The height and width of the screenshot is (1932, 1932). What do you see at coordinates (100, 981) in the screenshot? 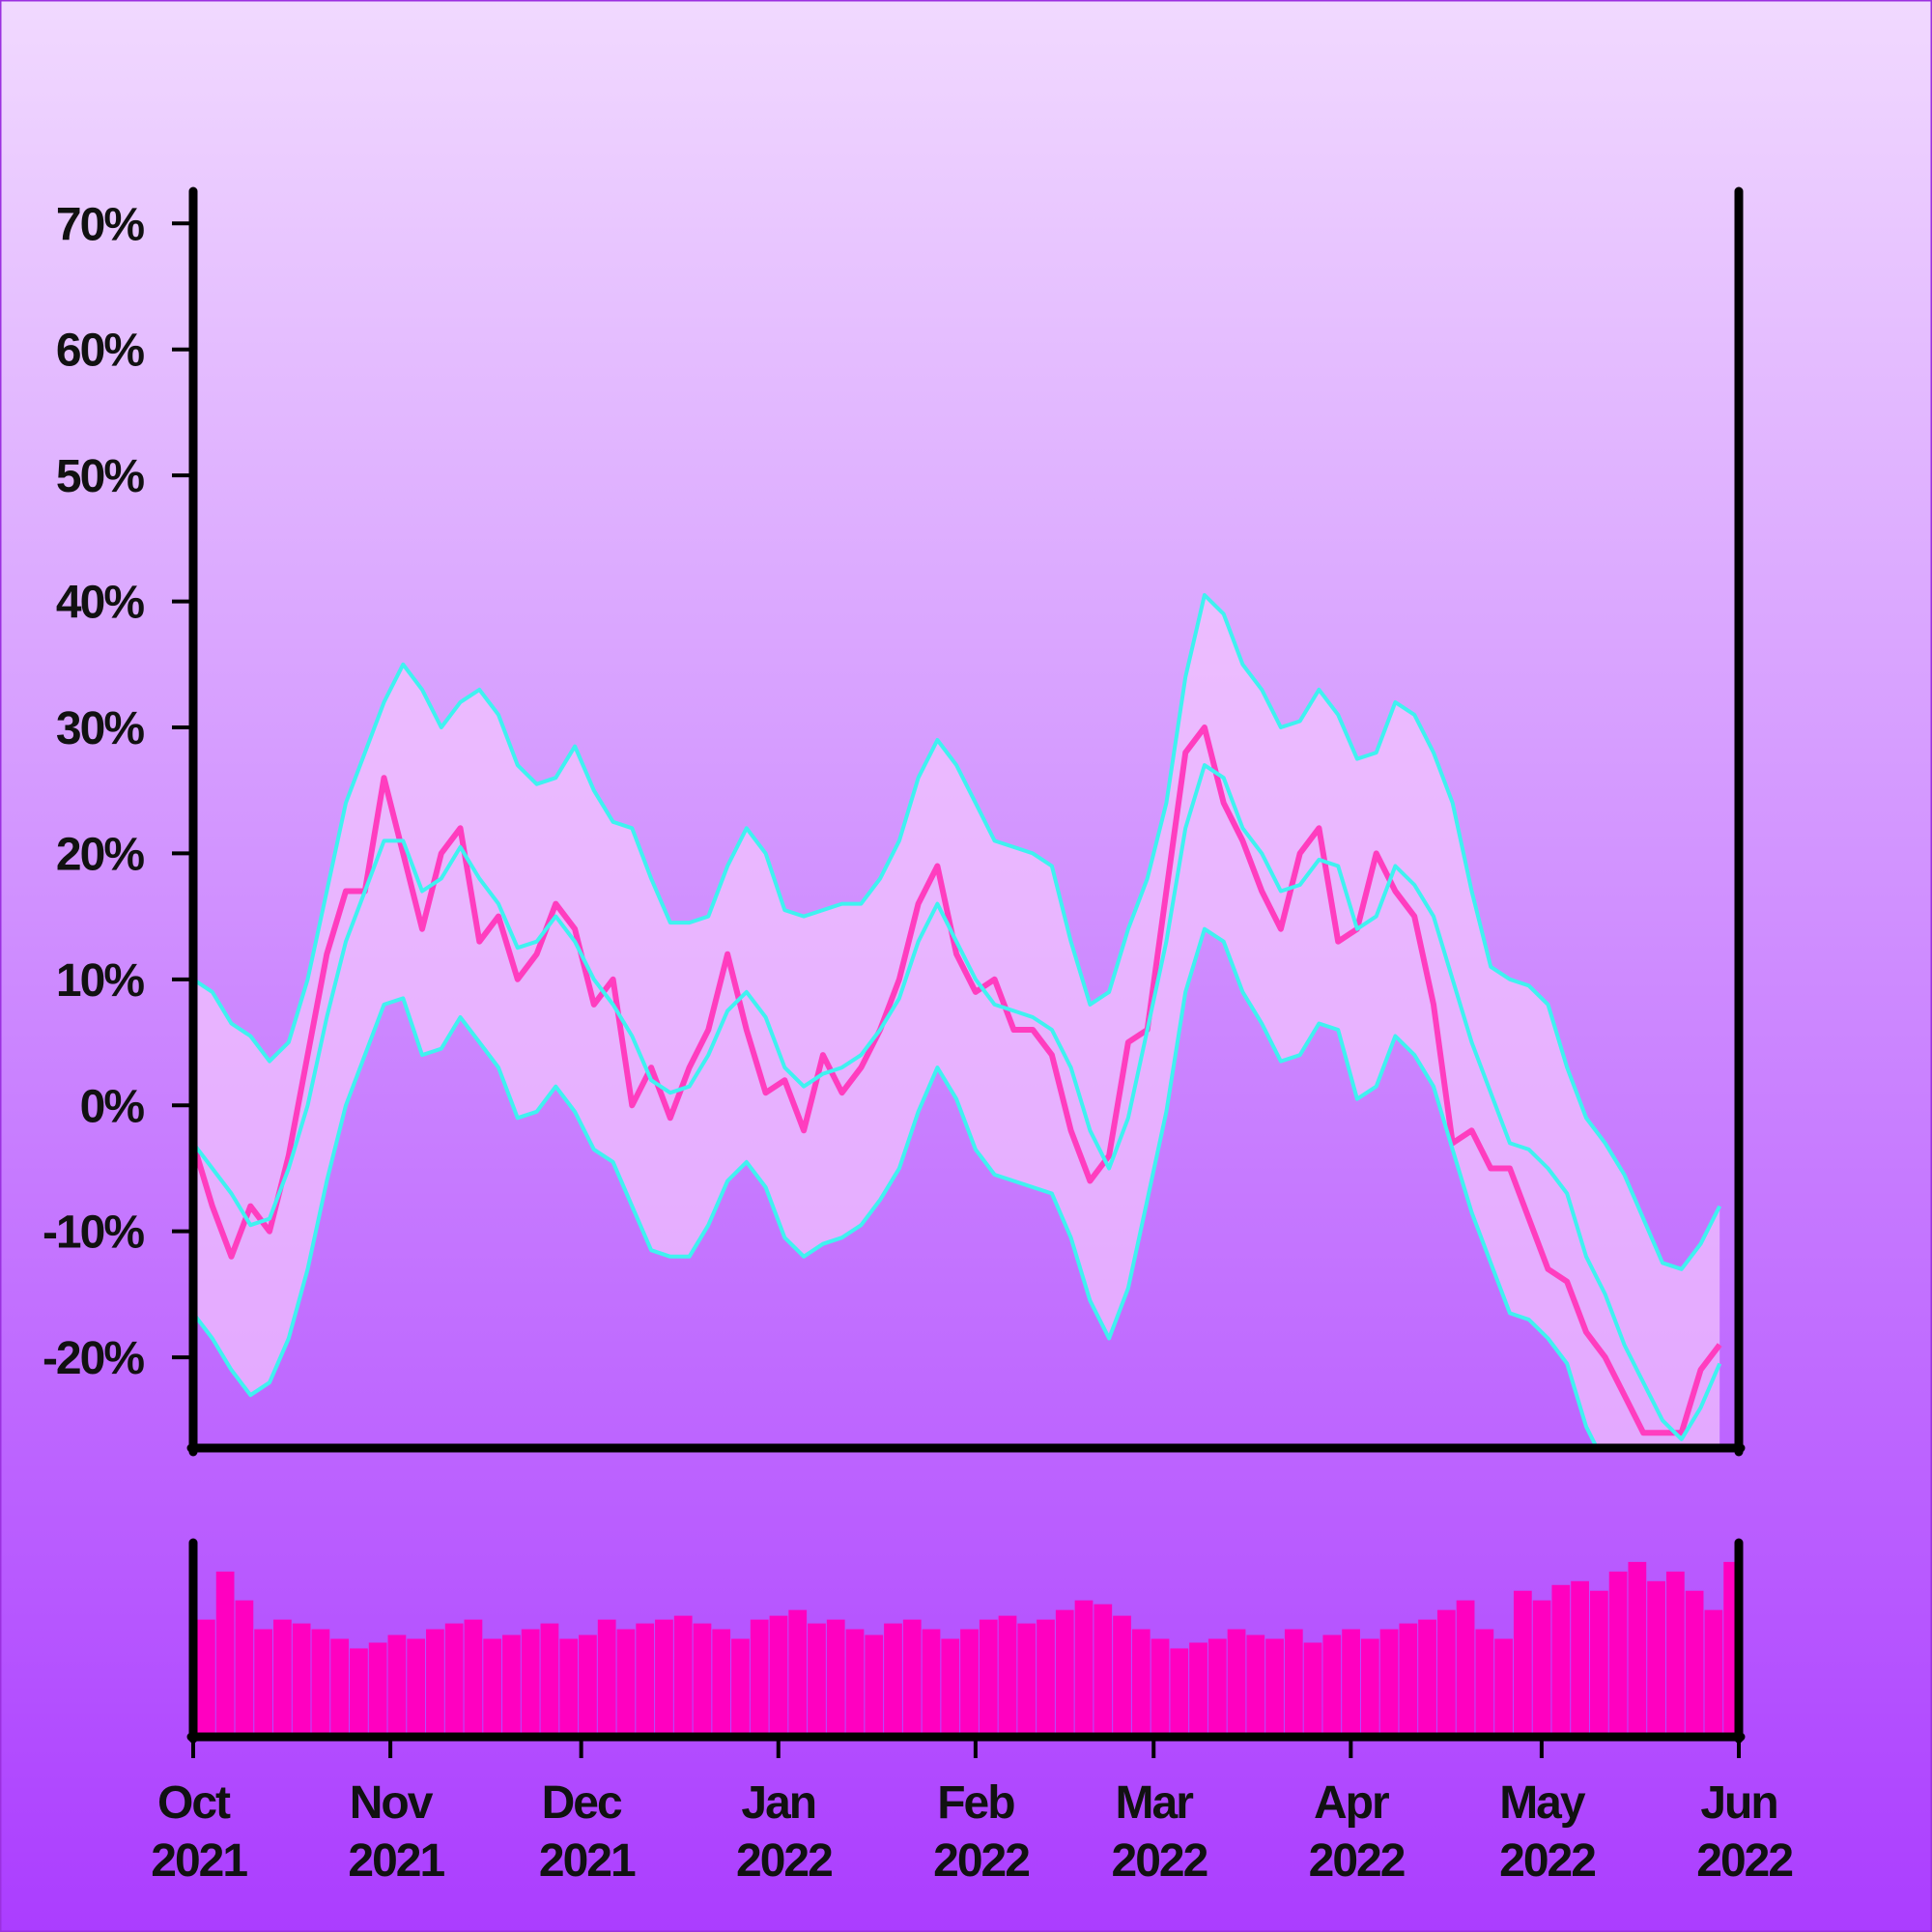
I see `y-tick-label: 10%` at bounding box center [100, 981].